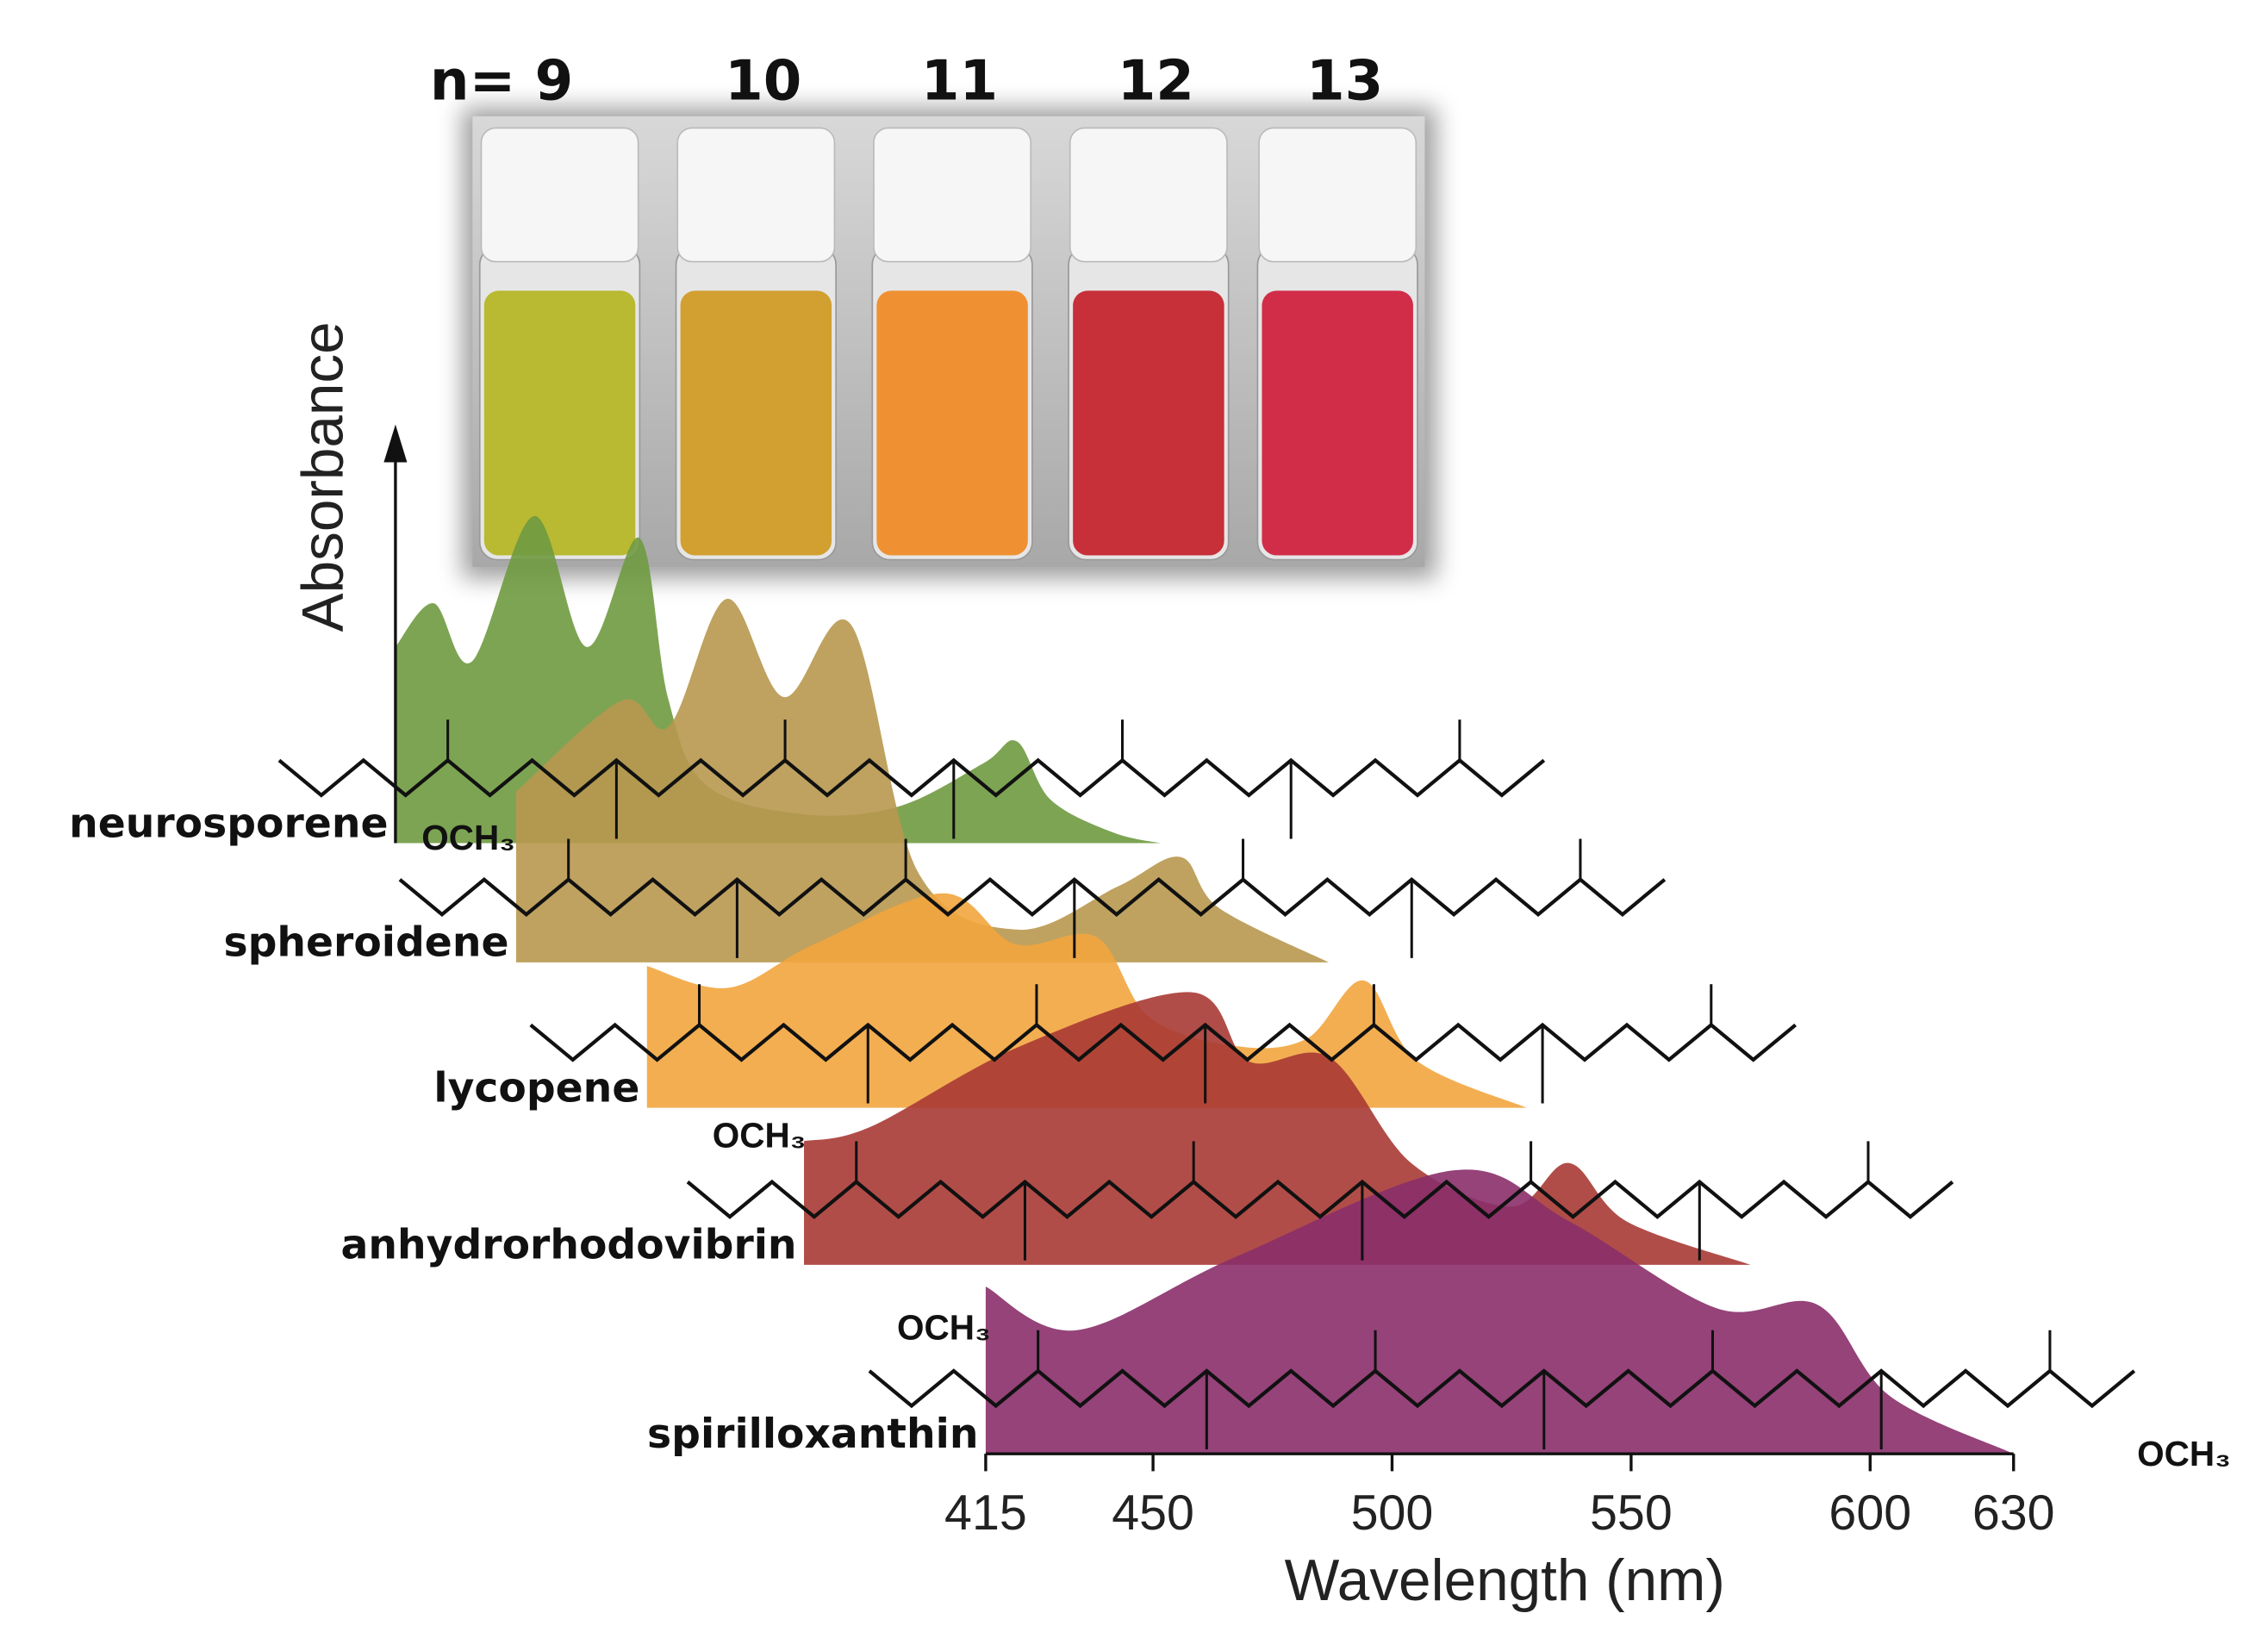  I want to click on vial-label: n= 9, so click(501, 81).